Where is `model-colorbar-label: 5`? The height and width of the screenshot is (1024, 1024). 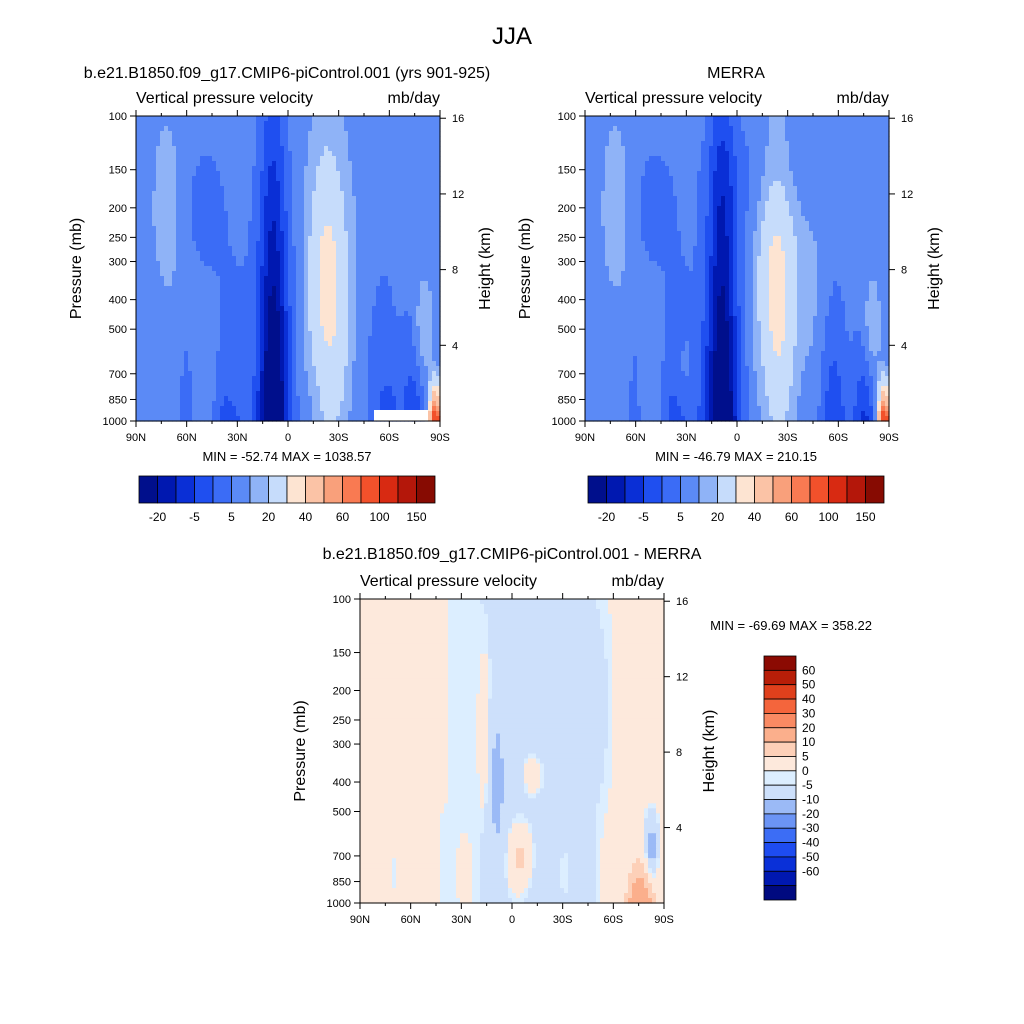
model-colorbar-label: 5 is located at coordinates (231, 517).